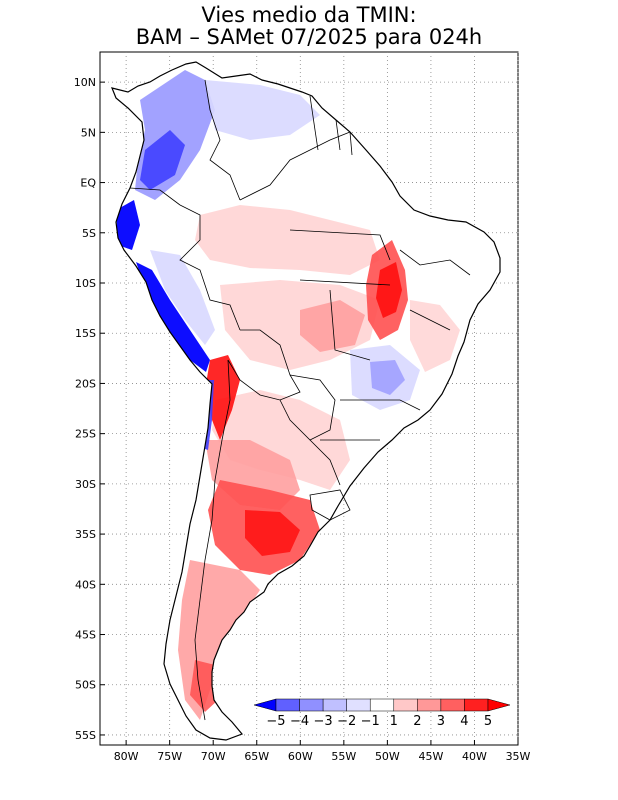 The image size is (618, 800). I want to click on lon-tick-label: 65W, so click(256, 756).